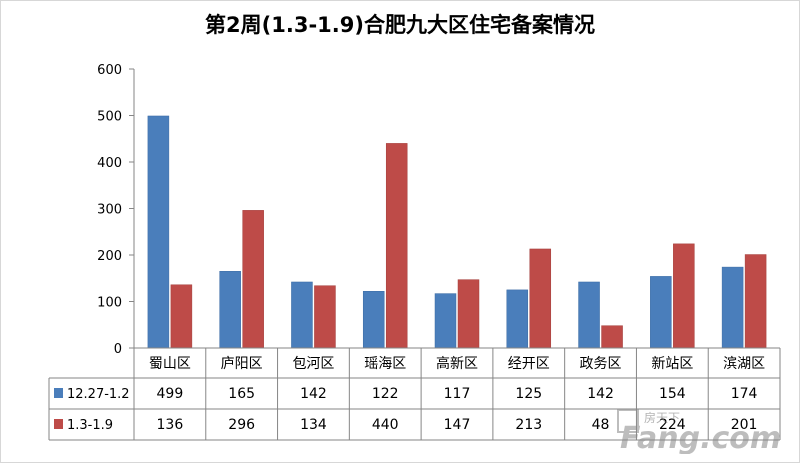 This screenshot has height=463, width=800. What do you see at coordinates (628, 421) in the screenshot?
I see `watermark-logo-box` at bounding box center [628, 421].